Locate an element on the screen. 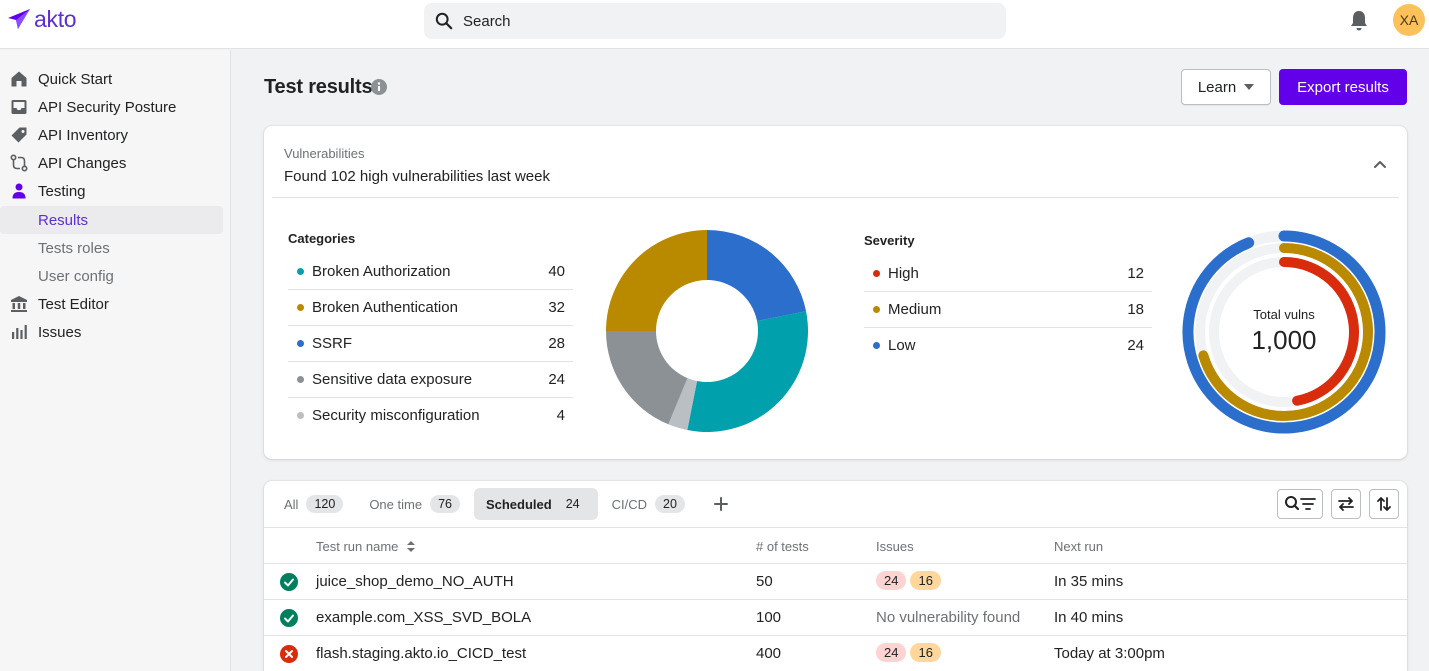 This screenshot has height=671, width=1429. legend-item: Sensitive data exposure 24 is located at coordinates (430, 380).